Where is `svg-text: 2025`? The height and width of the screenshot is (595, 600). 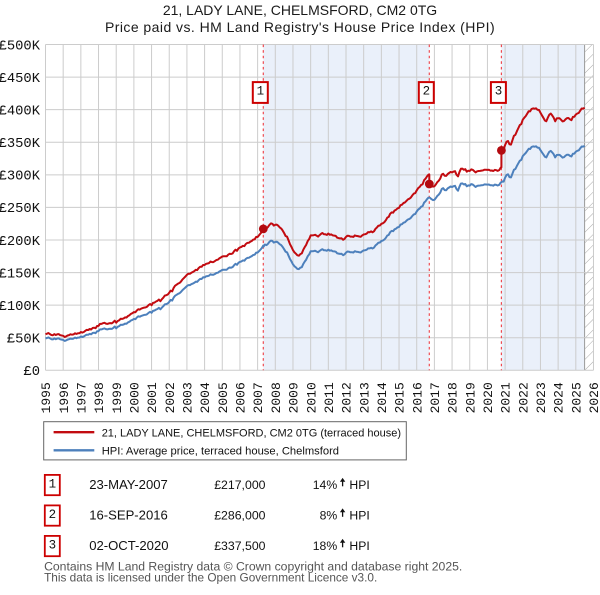
svg-text: 2025 is located at coordinates (576, 397).